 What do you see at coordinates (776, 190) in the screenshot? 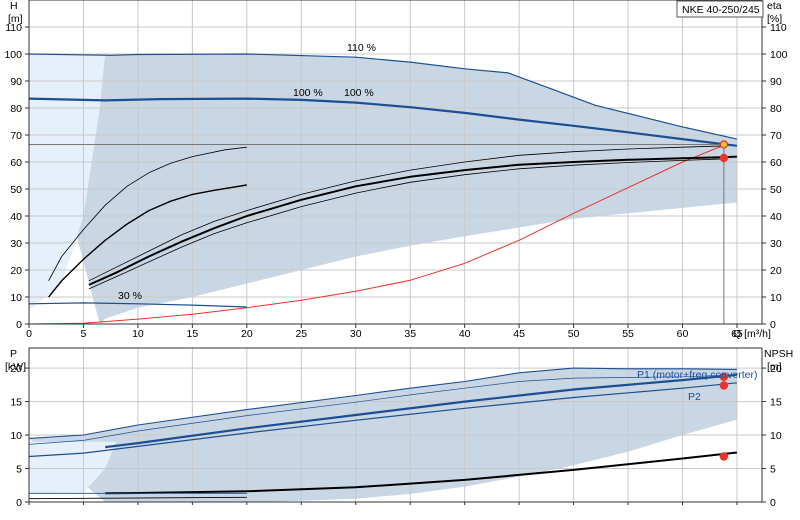
I see `y2-tick-label: 50` at bounding box center [776, 190].